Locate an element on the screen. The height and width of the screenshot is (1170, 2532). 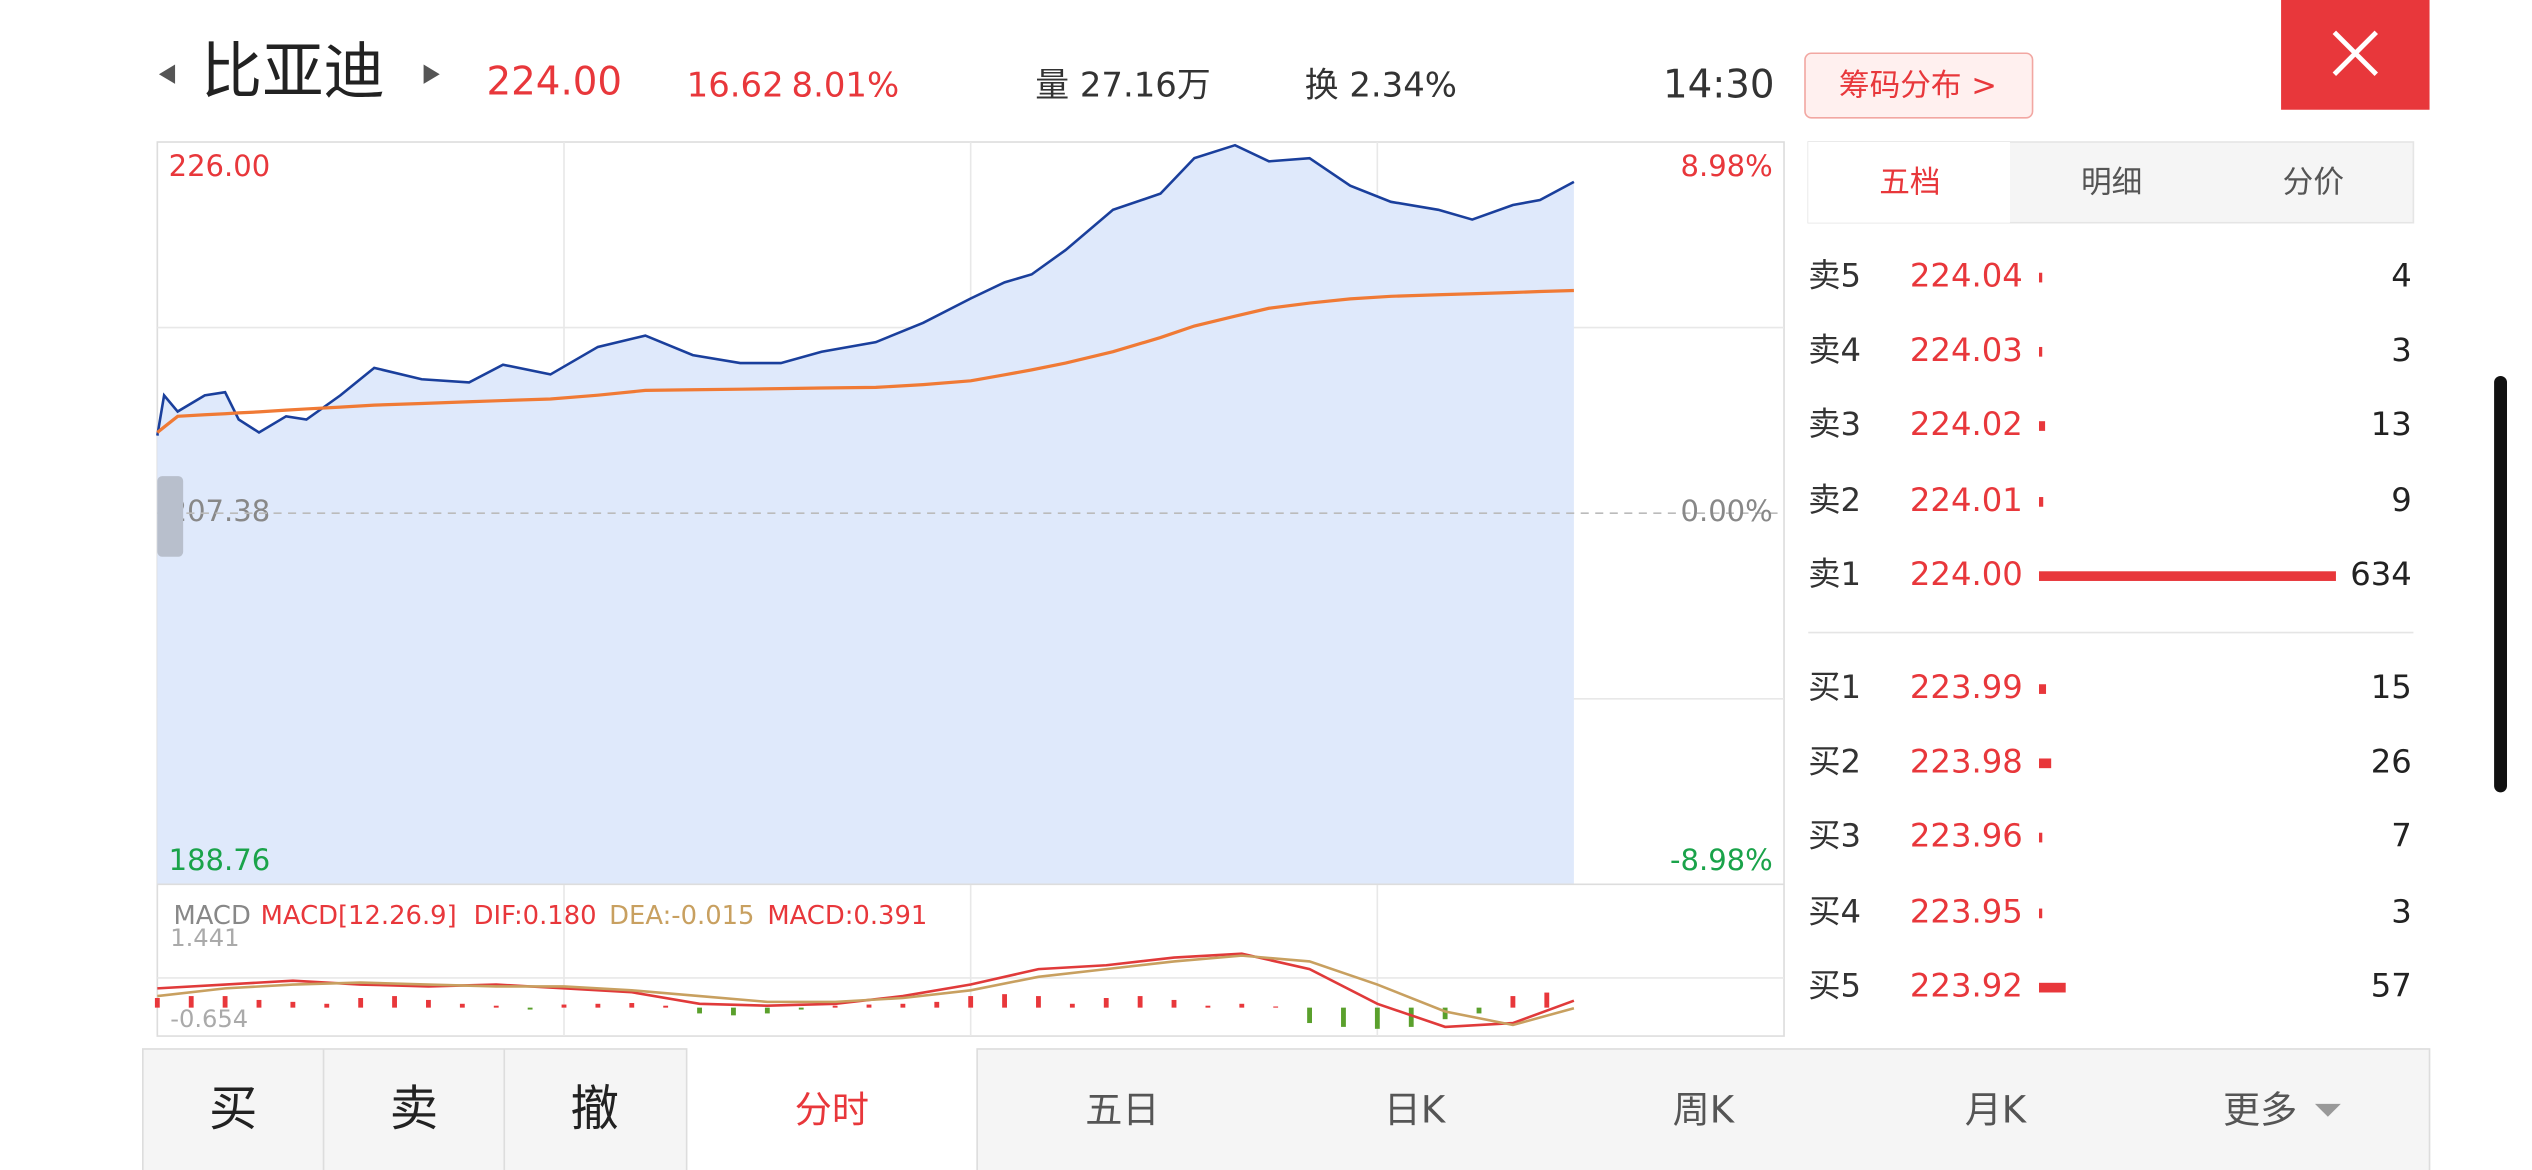
trade-bar is located at coordinates (414, 1109).